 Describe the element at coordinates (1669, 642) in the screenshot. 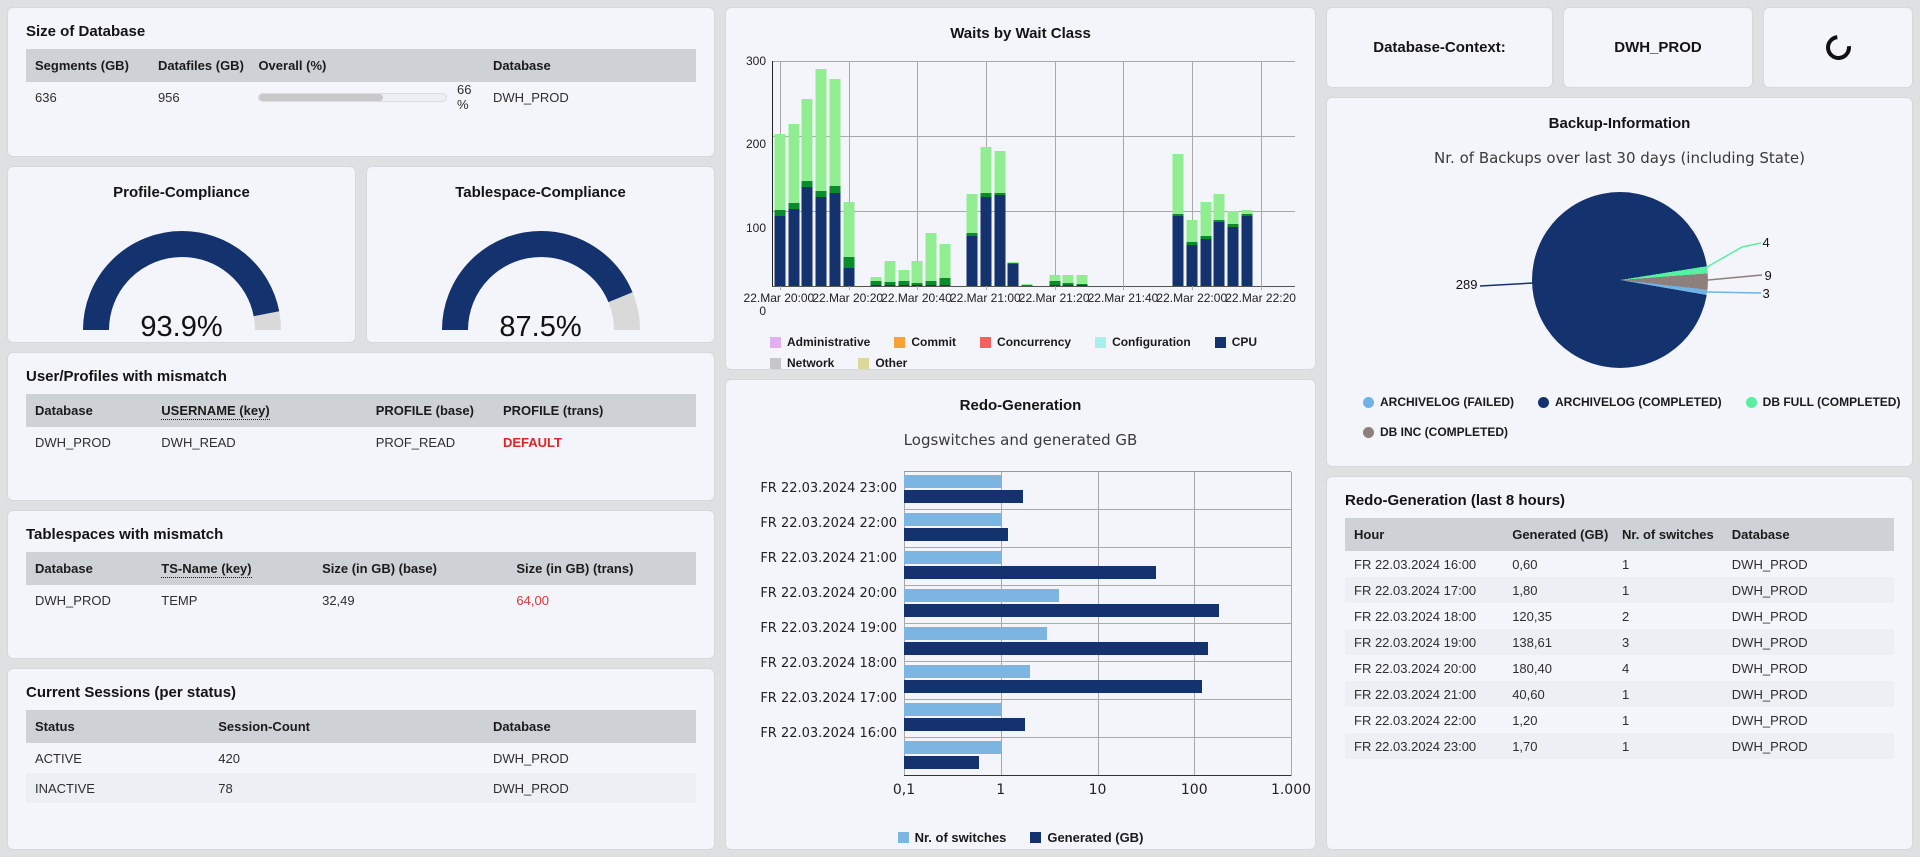

I see `table-cell: 3` at that location.